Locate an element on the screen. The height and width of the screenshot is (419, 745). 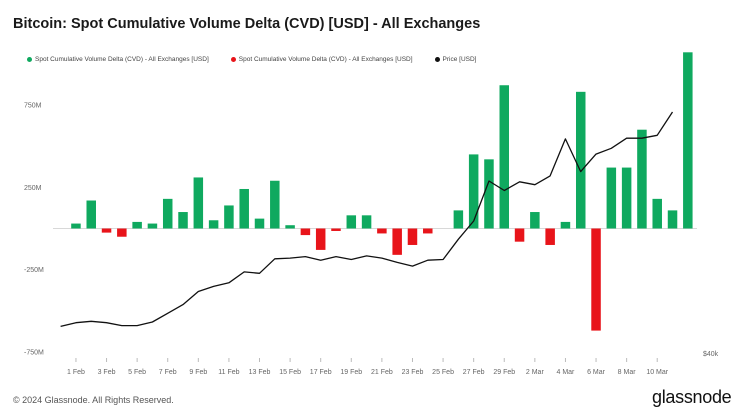
y-tick-label: -250M is located at coordinates (34, 270).